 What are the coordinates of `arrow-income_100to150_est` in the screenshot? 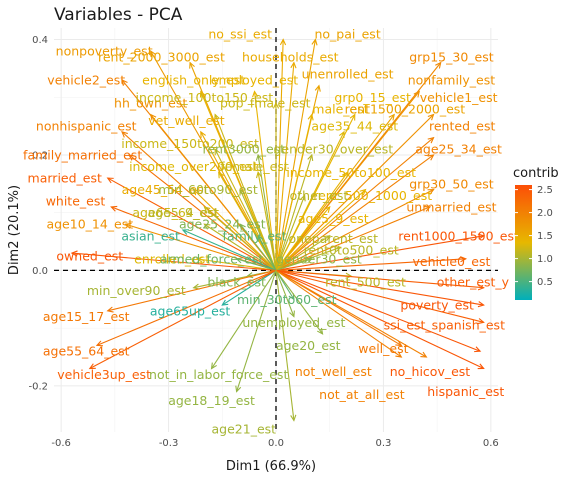 It's located at (245, 192).